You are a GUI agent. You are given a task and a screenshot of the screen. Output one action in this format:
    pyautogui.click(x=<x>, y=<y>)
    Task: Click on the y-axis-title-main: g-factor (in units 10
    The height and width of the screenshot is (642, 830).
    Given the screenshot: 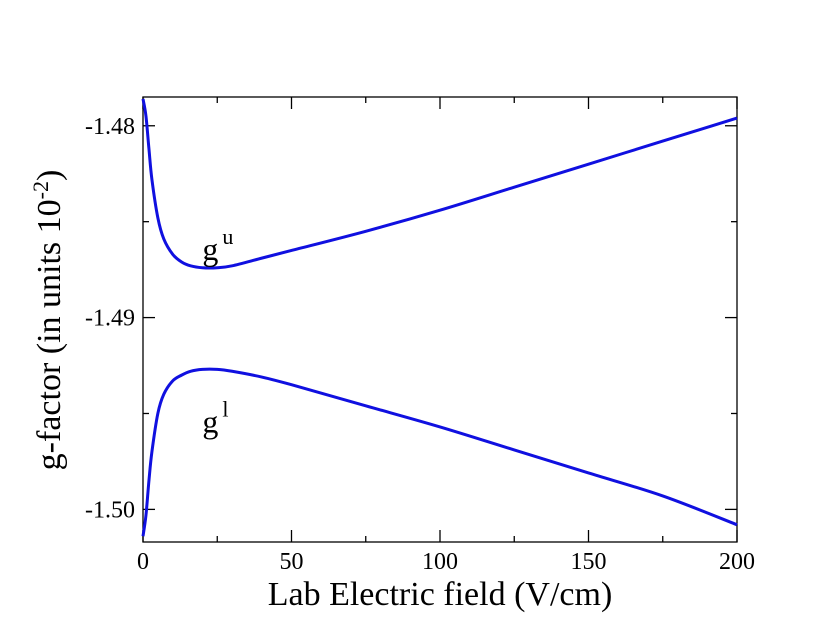 What is the action you would take?
    pyautogui.click(x=49, y=334)
    